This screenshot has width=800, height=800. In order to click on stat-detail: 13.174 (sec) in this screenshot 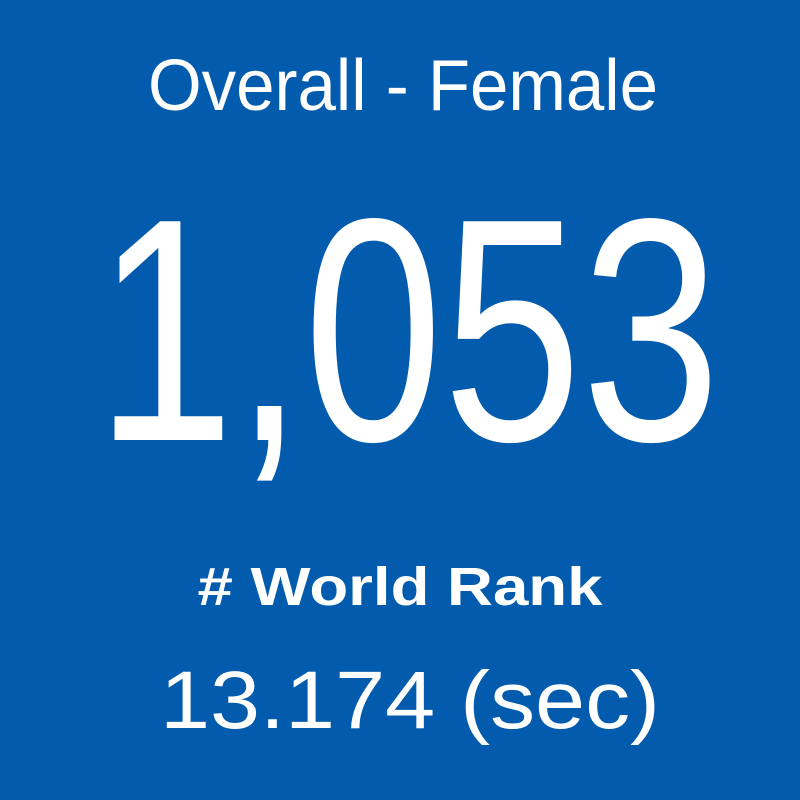, I will do `click(410, 700)`.